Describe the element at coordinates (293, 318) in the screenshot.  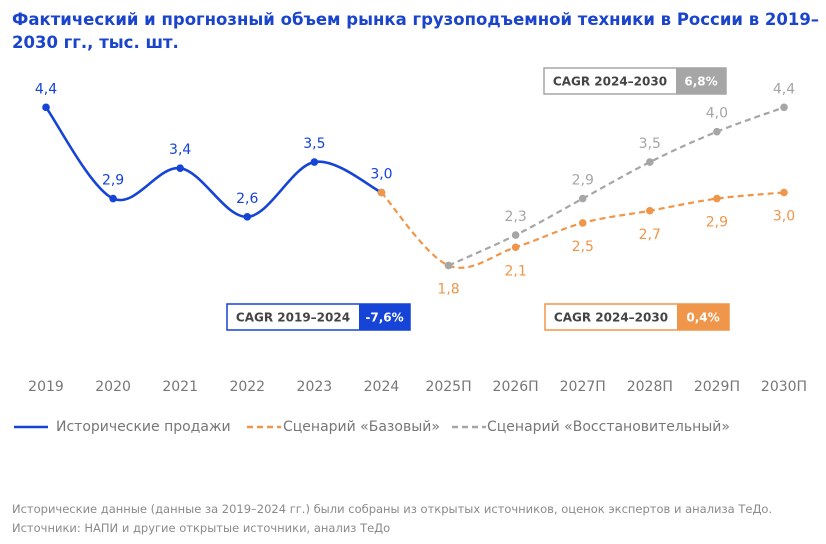
I see `annotation-label: CAGR 2019–2024` at that location.